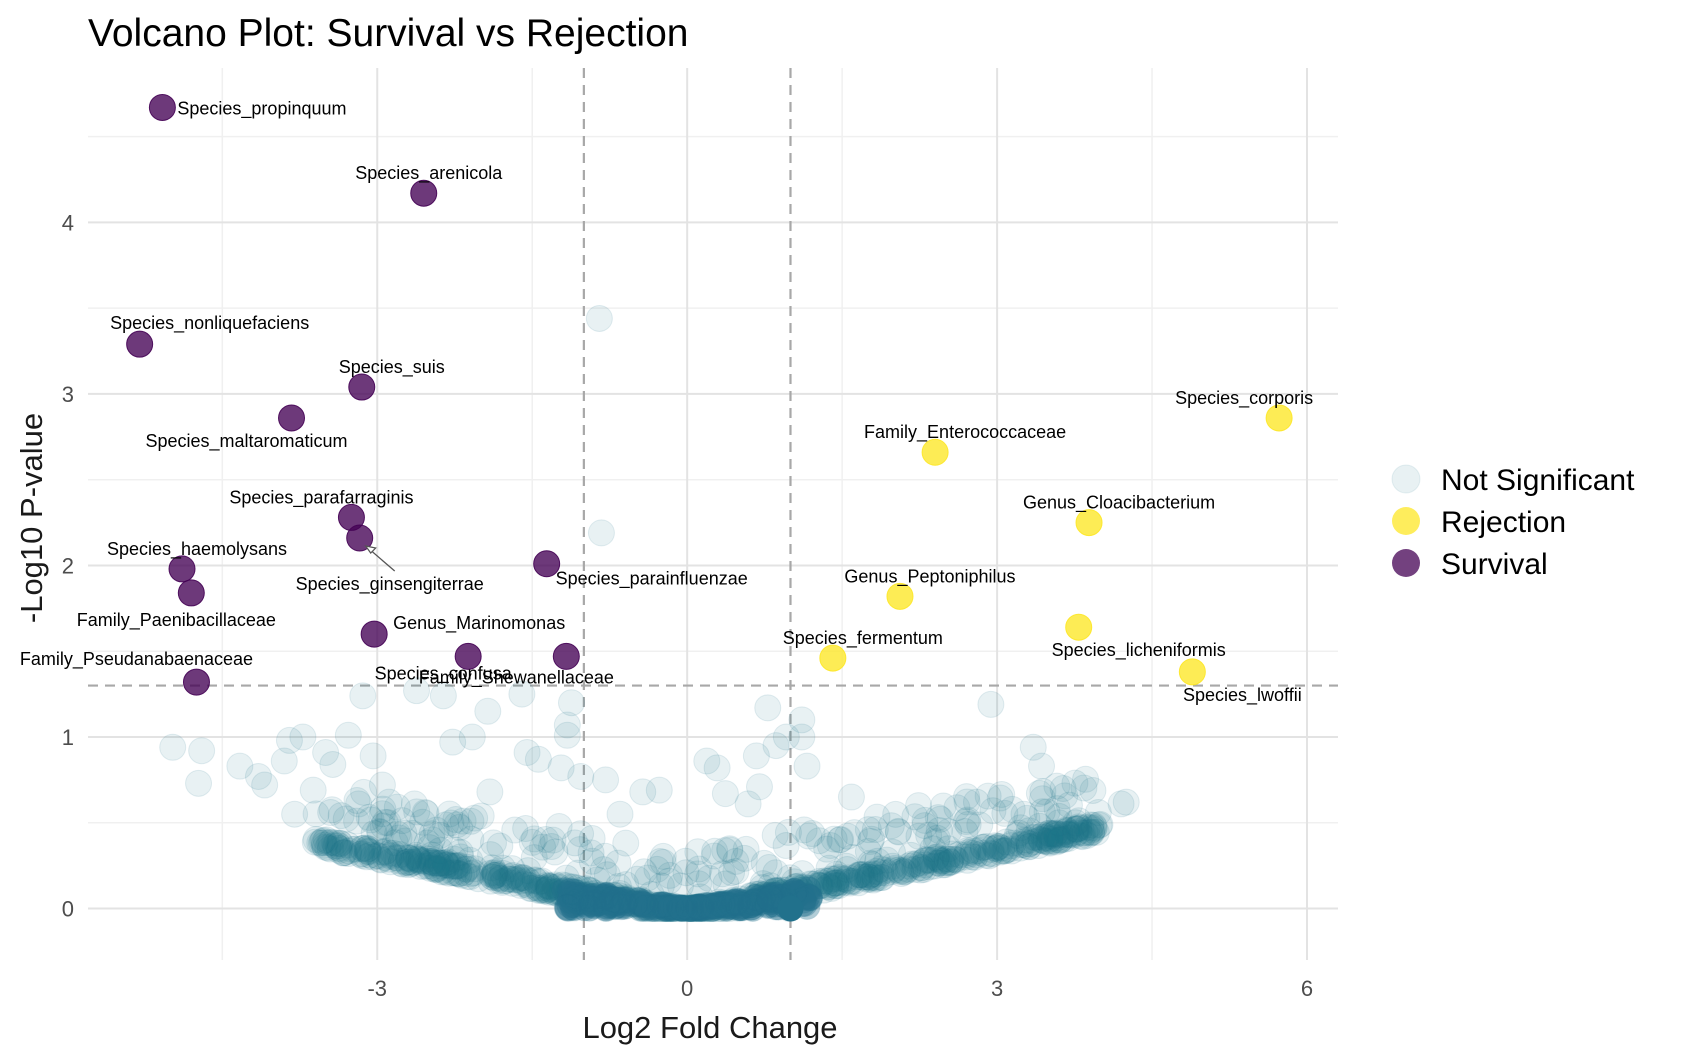  I want to click on data-point-survival, so click(360, 538).